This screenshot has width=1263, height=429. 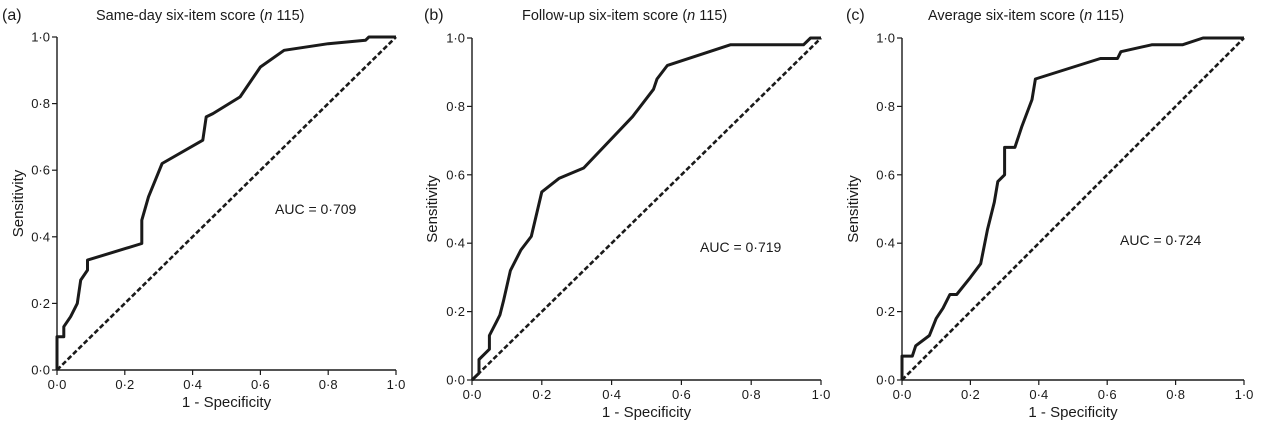 I want to click on panel-label: (b), so click(x=434, y=15).